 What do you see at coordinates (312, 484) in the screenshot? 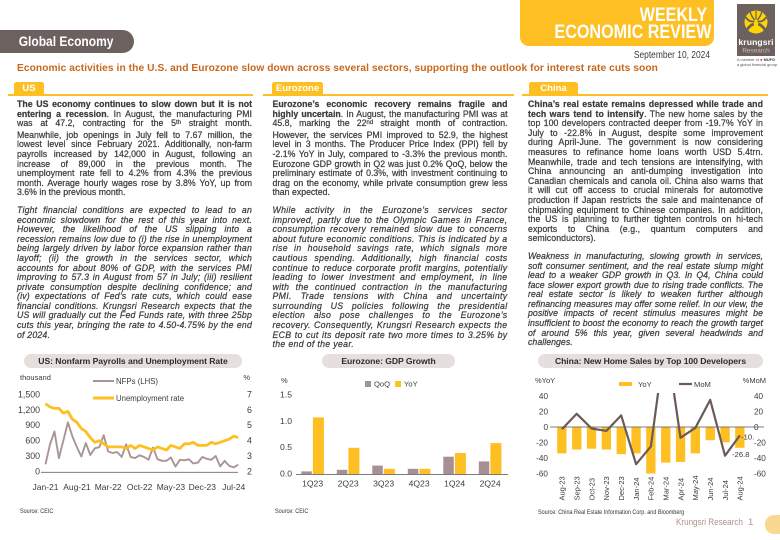
I see `svg-text: 1Q23` at bounding box center [312, 484].